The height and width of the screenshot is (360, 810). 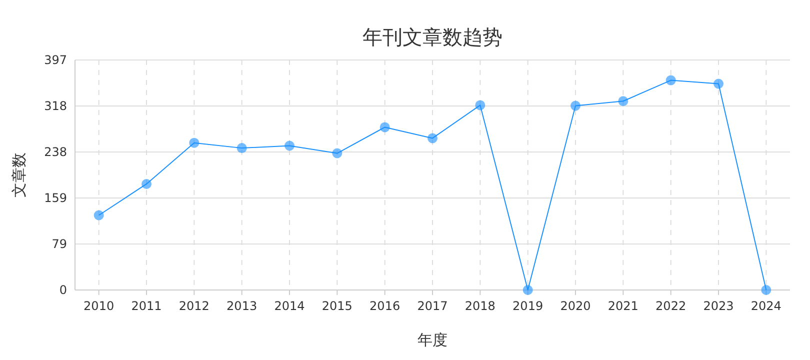 I want to click on y-tick-label: 397, so click(x=55, y=60).